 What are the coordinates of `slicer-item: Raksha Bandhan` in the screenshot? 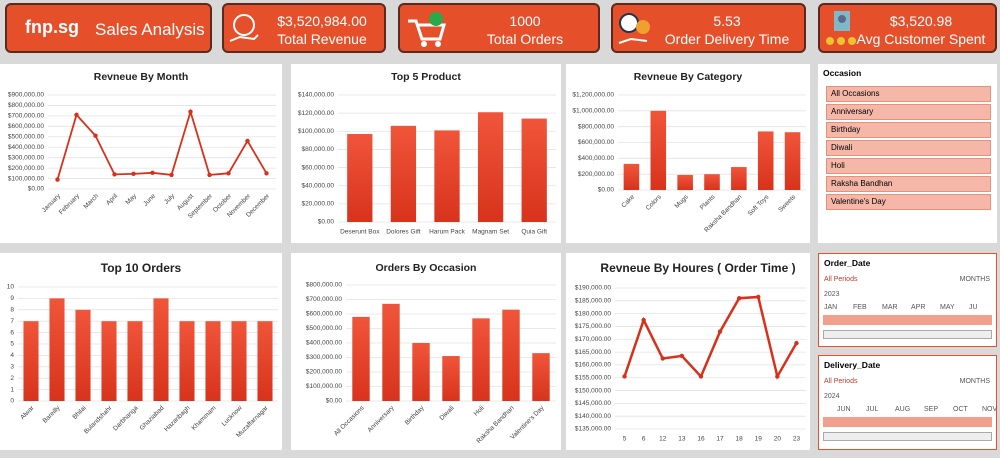 It's located at (908, 184).